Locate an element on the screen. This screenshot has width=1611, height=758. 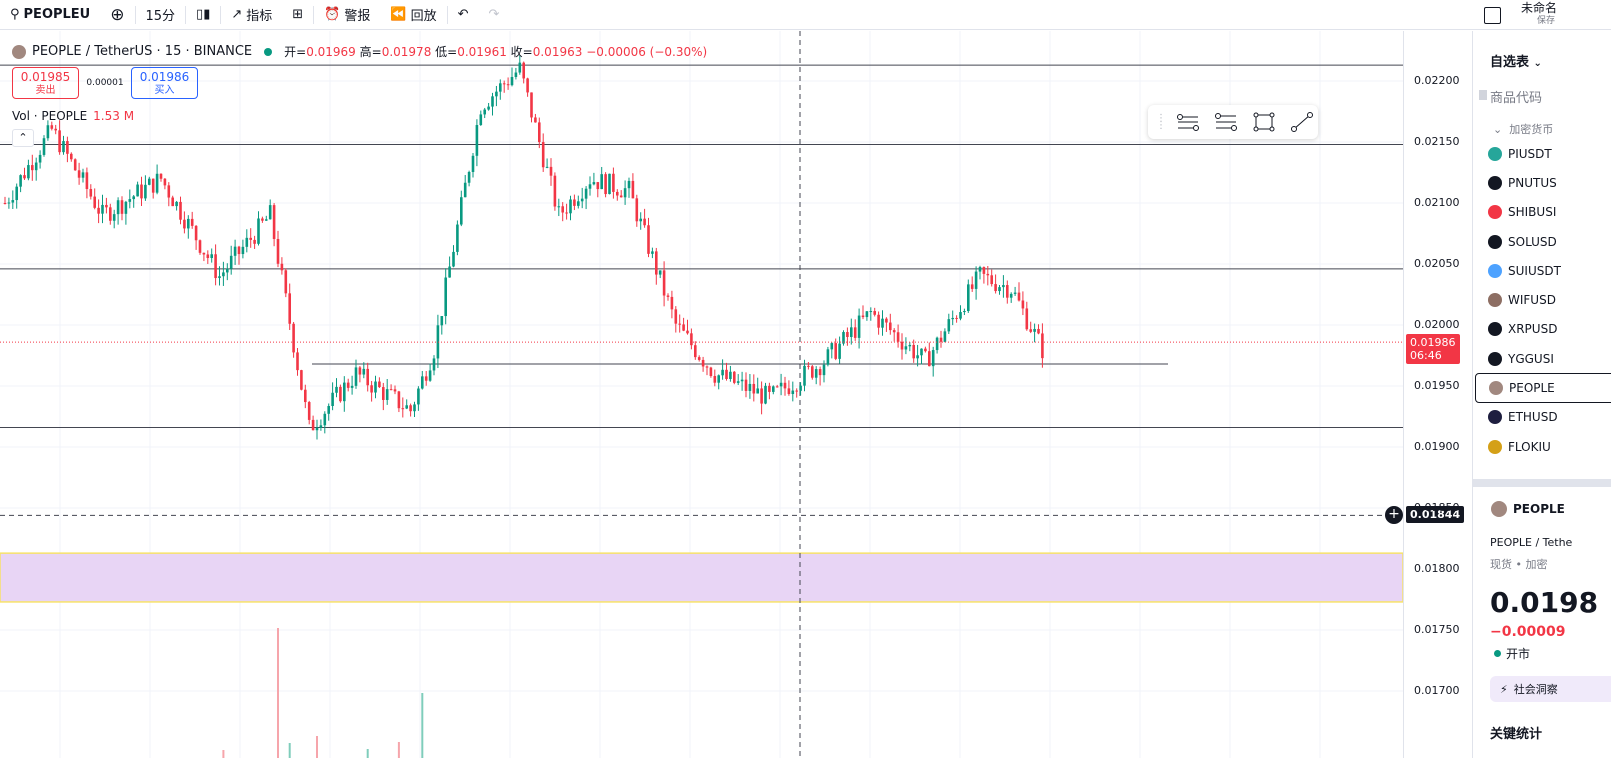
trend-line-icon is located at coordinates (1302, 122).